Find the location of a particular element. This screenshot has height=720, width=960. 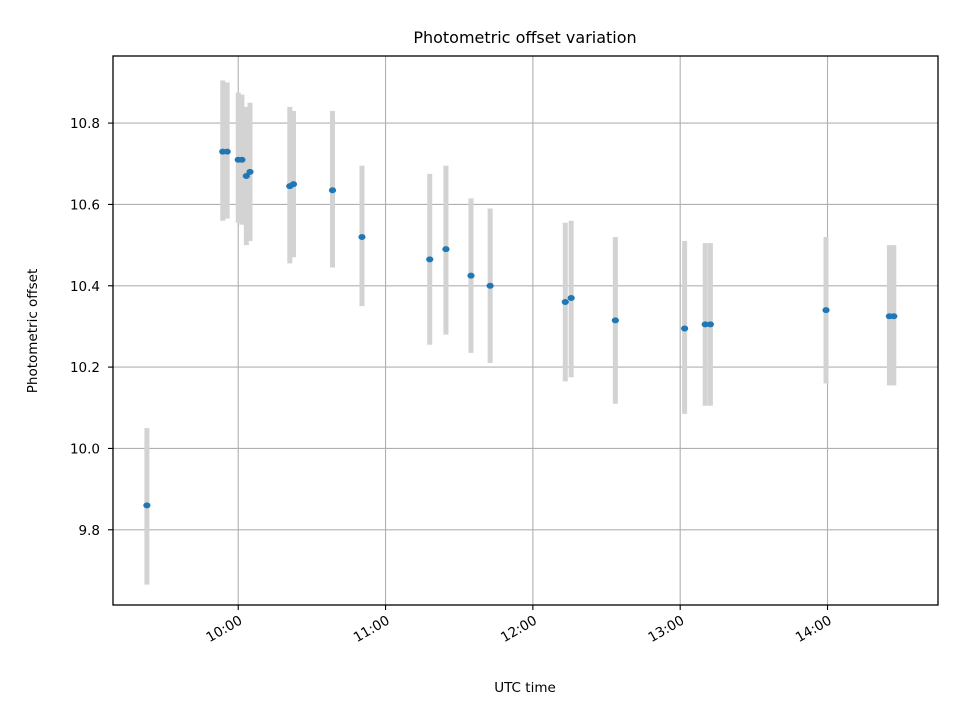

y-tick-label: 9.8 is located at coordinates (89, 531).